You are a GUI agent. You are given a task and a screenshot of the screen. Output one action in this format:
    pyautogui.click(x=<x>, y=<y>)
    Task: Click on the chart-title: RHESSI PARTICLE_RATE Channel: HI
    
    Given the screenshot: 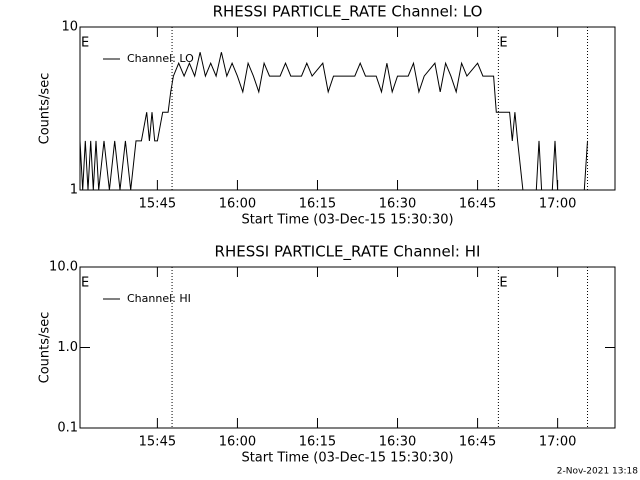 What is the action you would take?
    pyautogui.click(x=348, y=252)
    